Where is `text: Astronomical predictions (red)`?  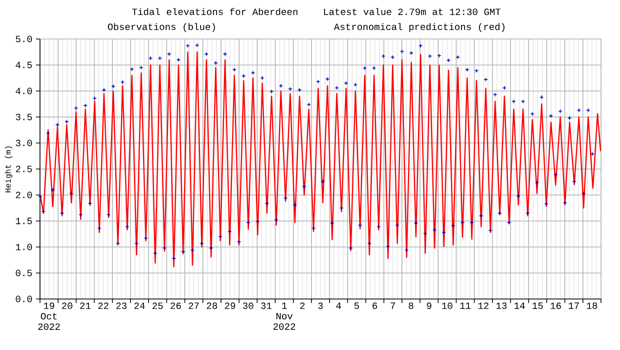 text: Astronomical predictions (red) is located at coordinates (419, 27).